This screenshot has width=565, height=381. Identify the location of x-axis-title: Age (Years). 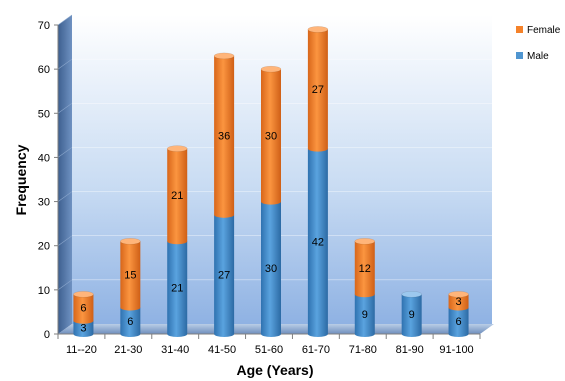
(274, 370).